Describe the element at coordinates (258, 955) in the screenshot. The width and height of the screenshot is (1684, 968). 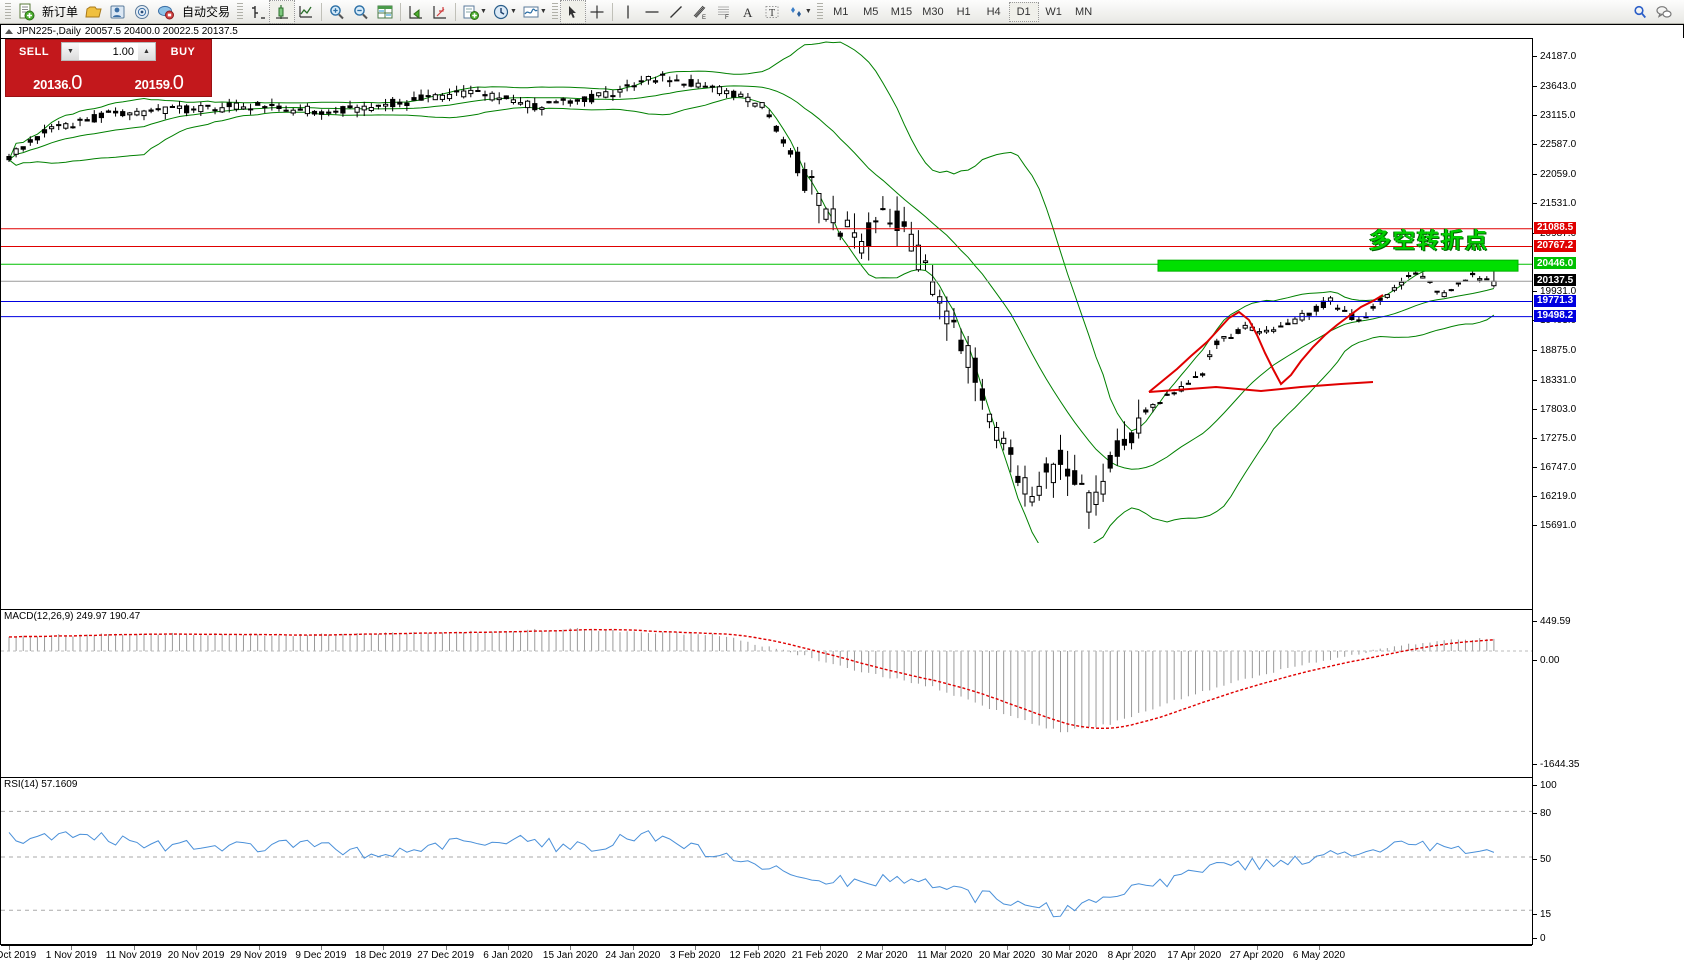
I see `date-label: 29 Nov 2019` at that location.